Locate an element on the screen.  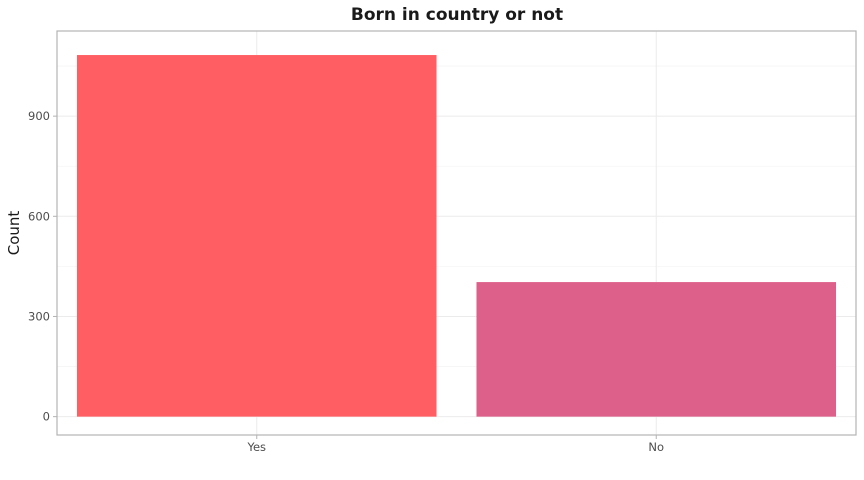
y-axis-label: Count is located at coordinates (14, 233).